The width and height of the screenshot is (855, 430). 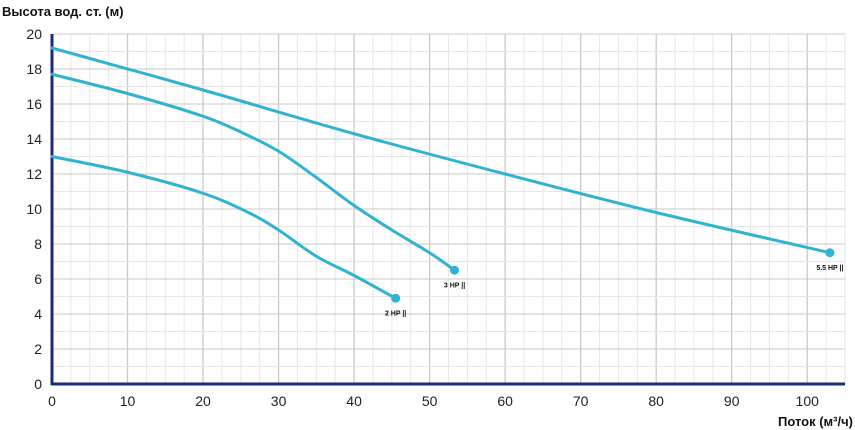 I want to click on y-tick-label: 6, so click(x=38, y=279).